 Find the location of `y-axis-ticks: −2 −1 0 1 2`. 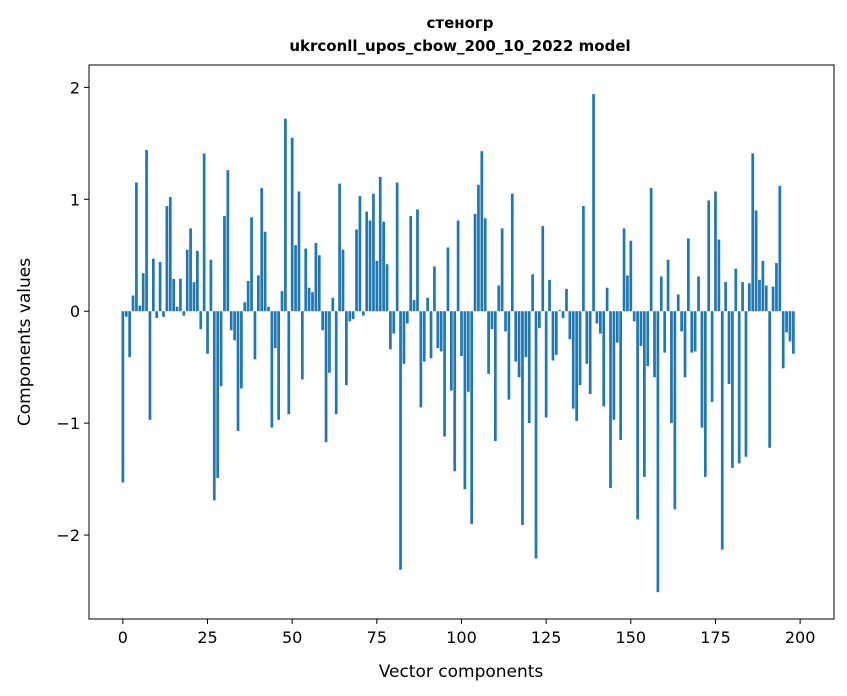

y-axis-ticks: −2 −1 0 1 2 is located at coordinates (72, 311).